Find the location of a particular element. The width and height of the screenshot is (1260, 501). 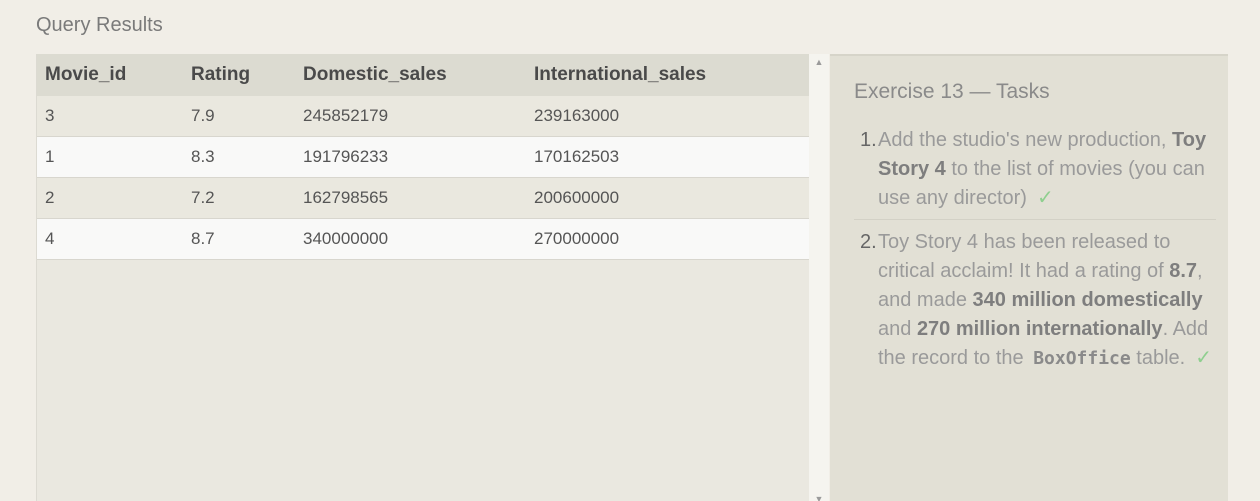

column-header-movie-id: Movie_id is located at coordinates (110, 75).